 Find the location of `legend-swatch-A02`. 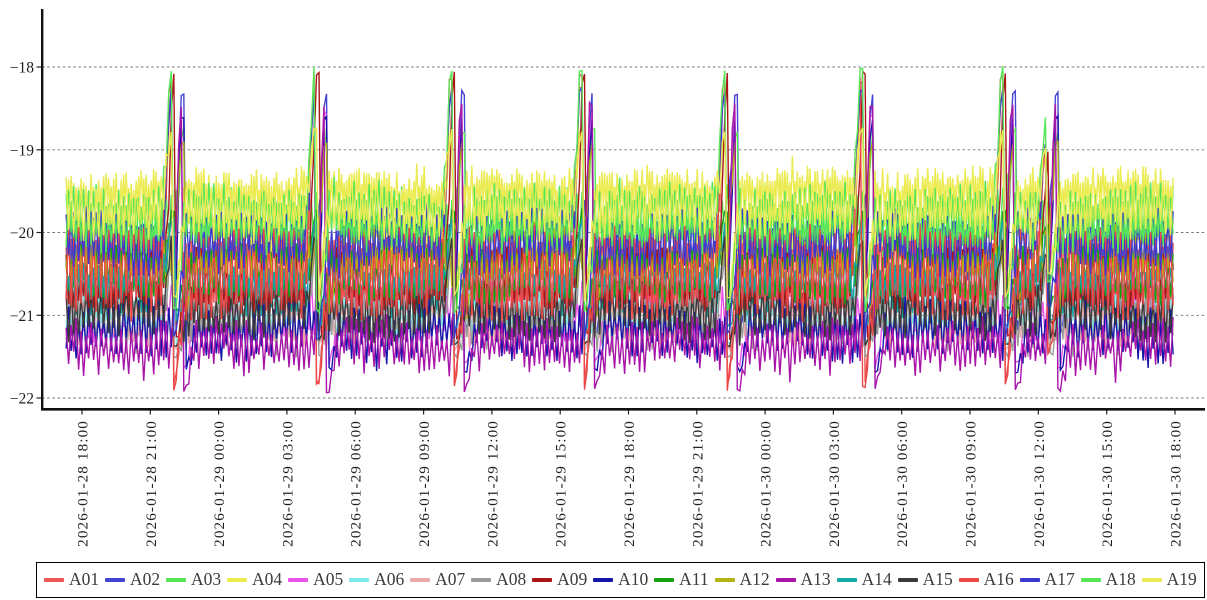

legend-swatch-A02 is located at coordinates (115, 580).